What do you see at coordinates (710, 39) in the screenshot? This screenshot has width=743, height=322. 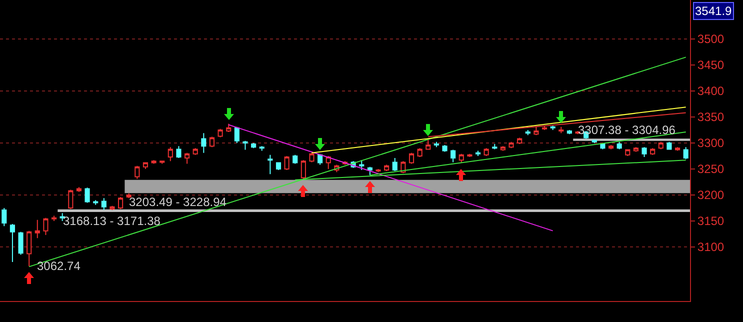 I see `y-tick-label: 3500` at bounding box center [710, 39].